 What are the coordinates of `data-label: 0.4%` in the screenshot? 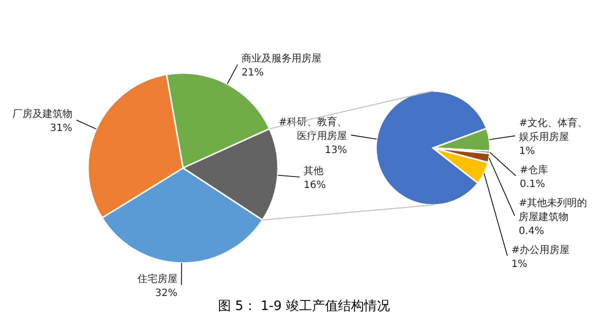 It's located at (531, 231).